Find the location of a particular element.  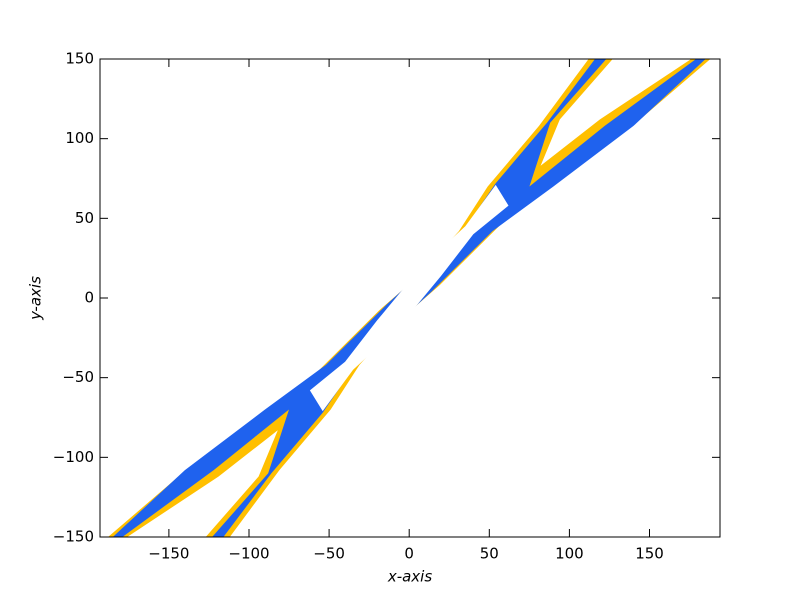

y-tick-label: −100 is located at coordinates (73, 457).